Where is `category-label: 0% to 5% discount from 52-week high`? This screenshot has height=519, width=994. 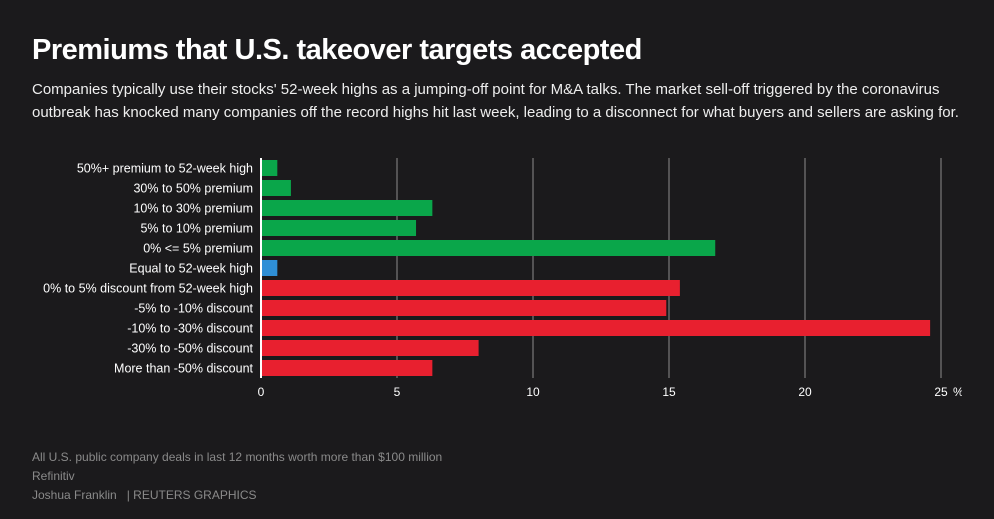
category-label: 0% to 5% discount from 52-week high is located at coordinates (148, 289).